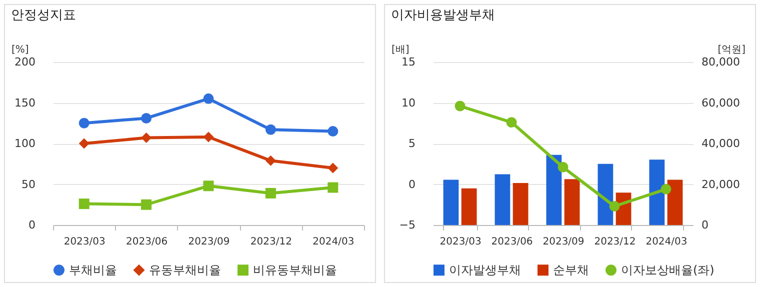  I want to click on y2-tick-label: 60,000, so click(721, 103).